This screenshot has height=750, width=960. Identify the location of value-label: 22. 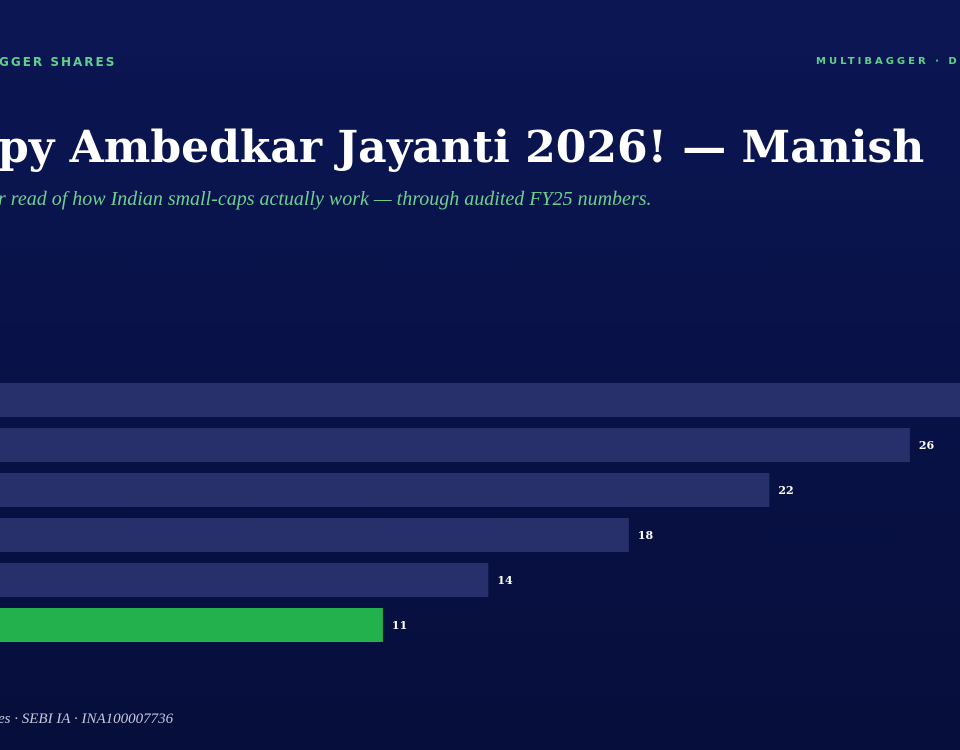
(785, 490).